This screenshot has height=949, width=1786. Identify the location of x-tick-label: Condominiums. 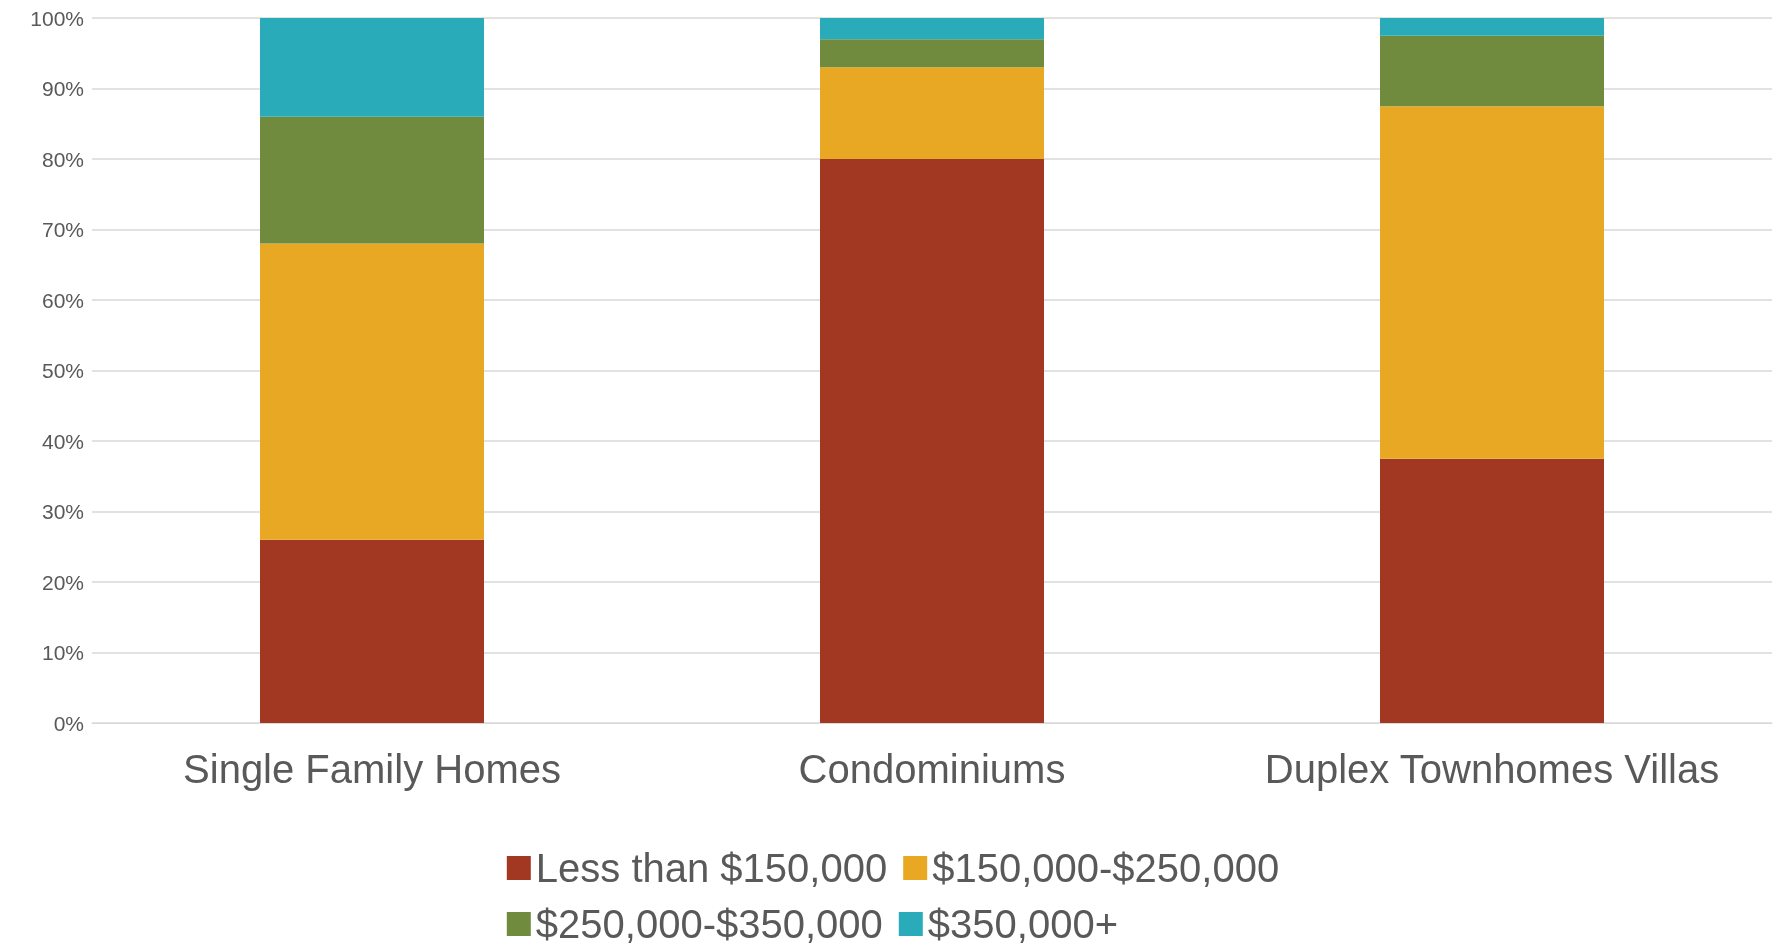
(932, 769).